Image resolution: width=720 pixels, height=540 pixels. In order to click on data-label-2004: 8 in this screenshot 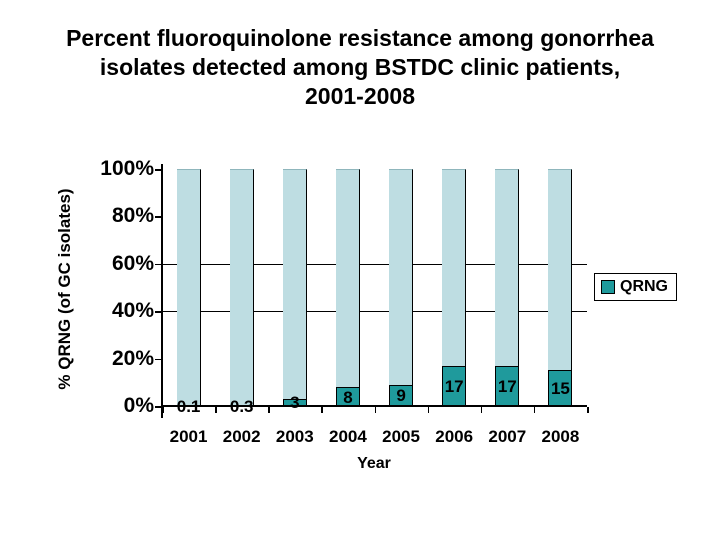, I will do `click(348, 397)`.